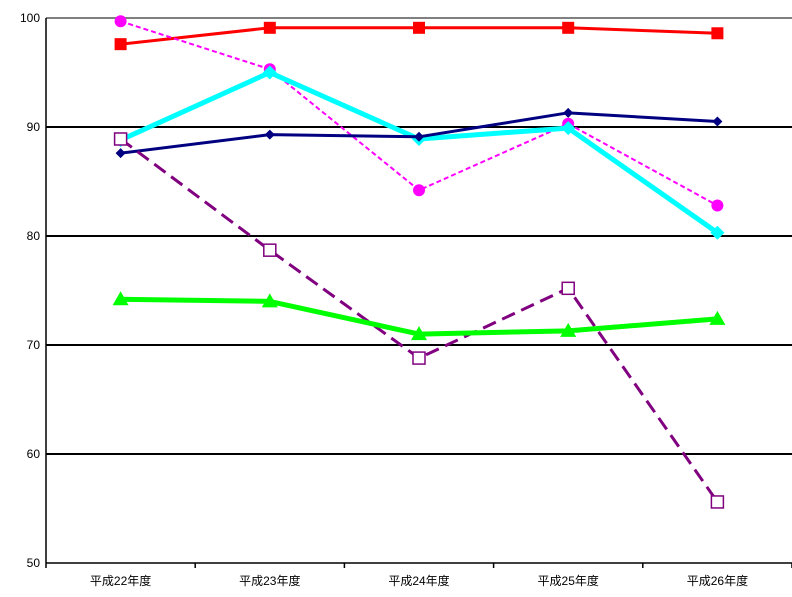 This screenshot has width=792, height=597. What do you see at coordinates (34, 127) in the screenshot?
I see `y-tick-label: 90` at bounding box center [34, 127].